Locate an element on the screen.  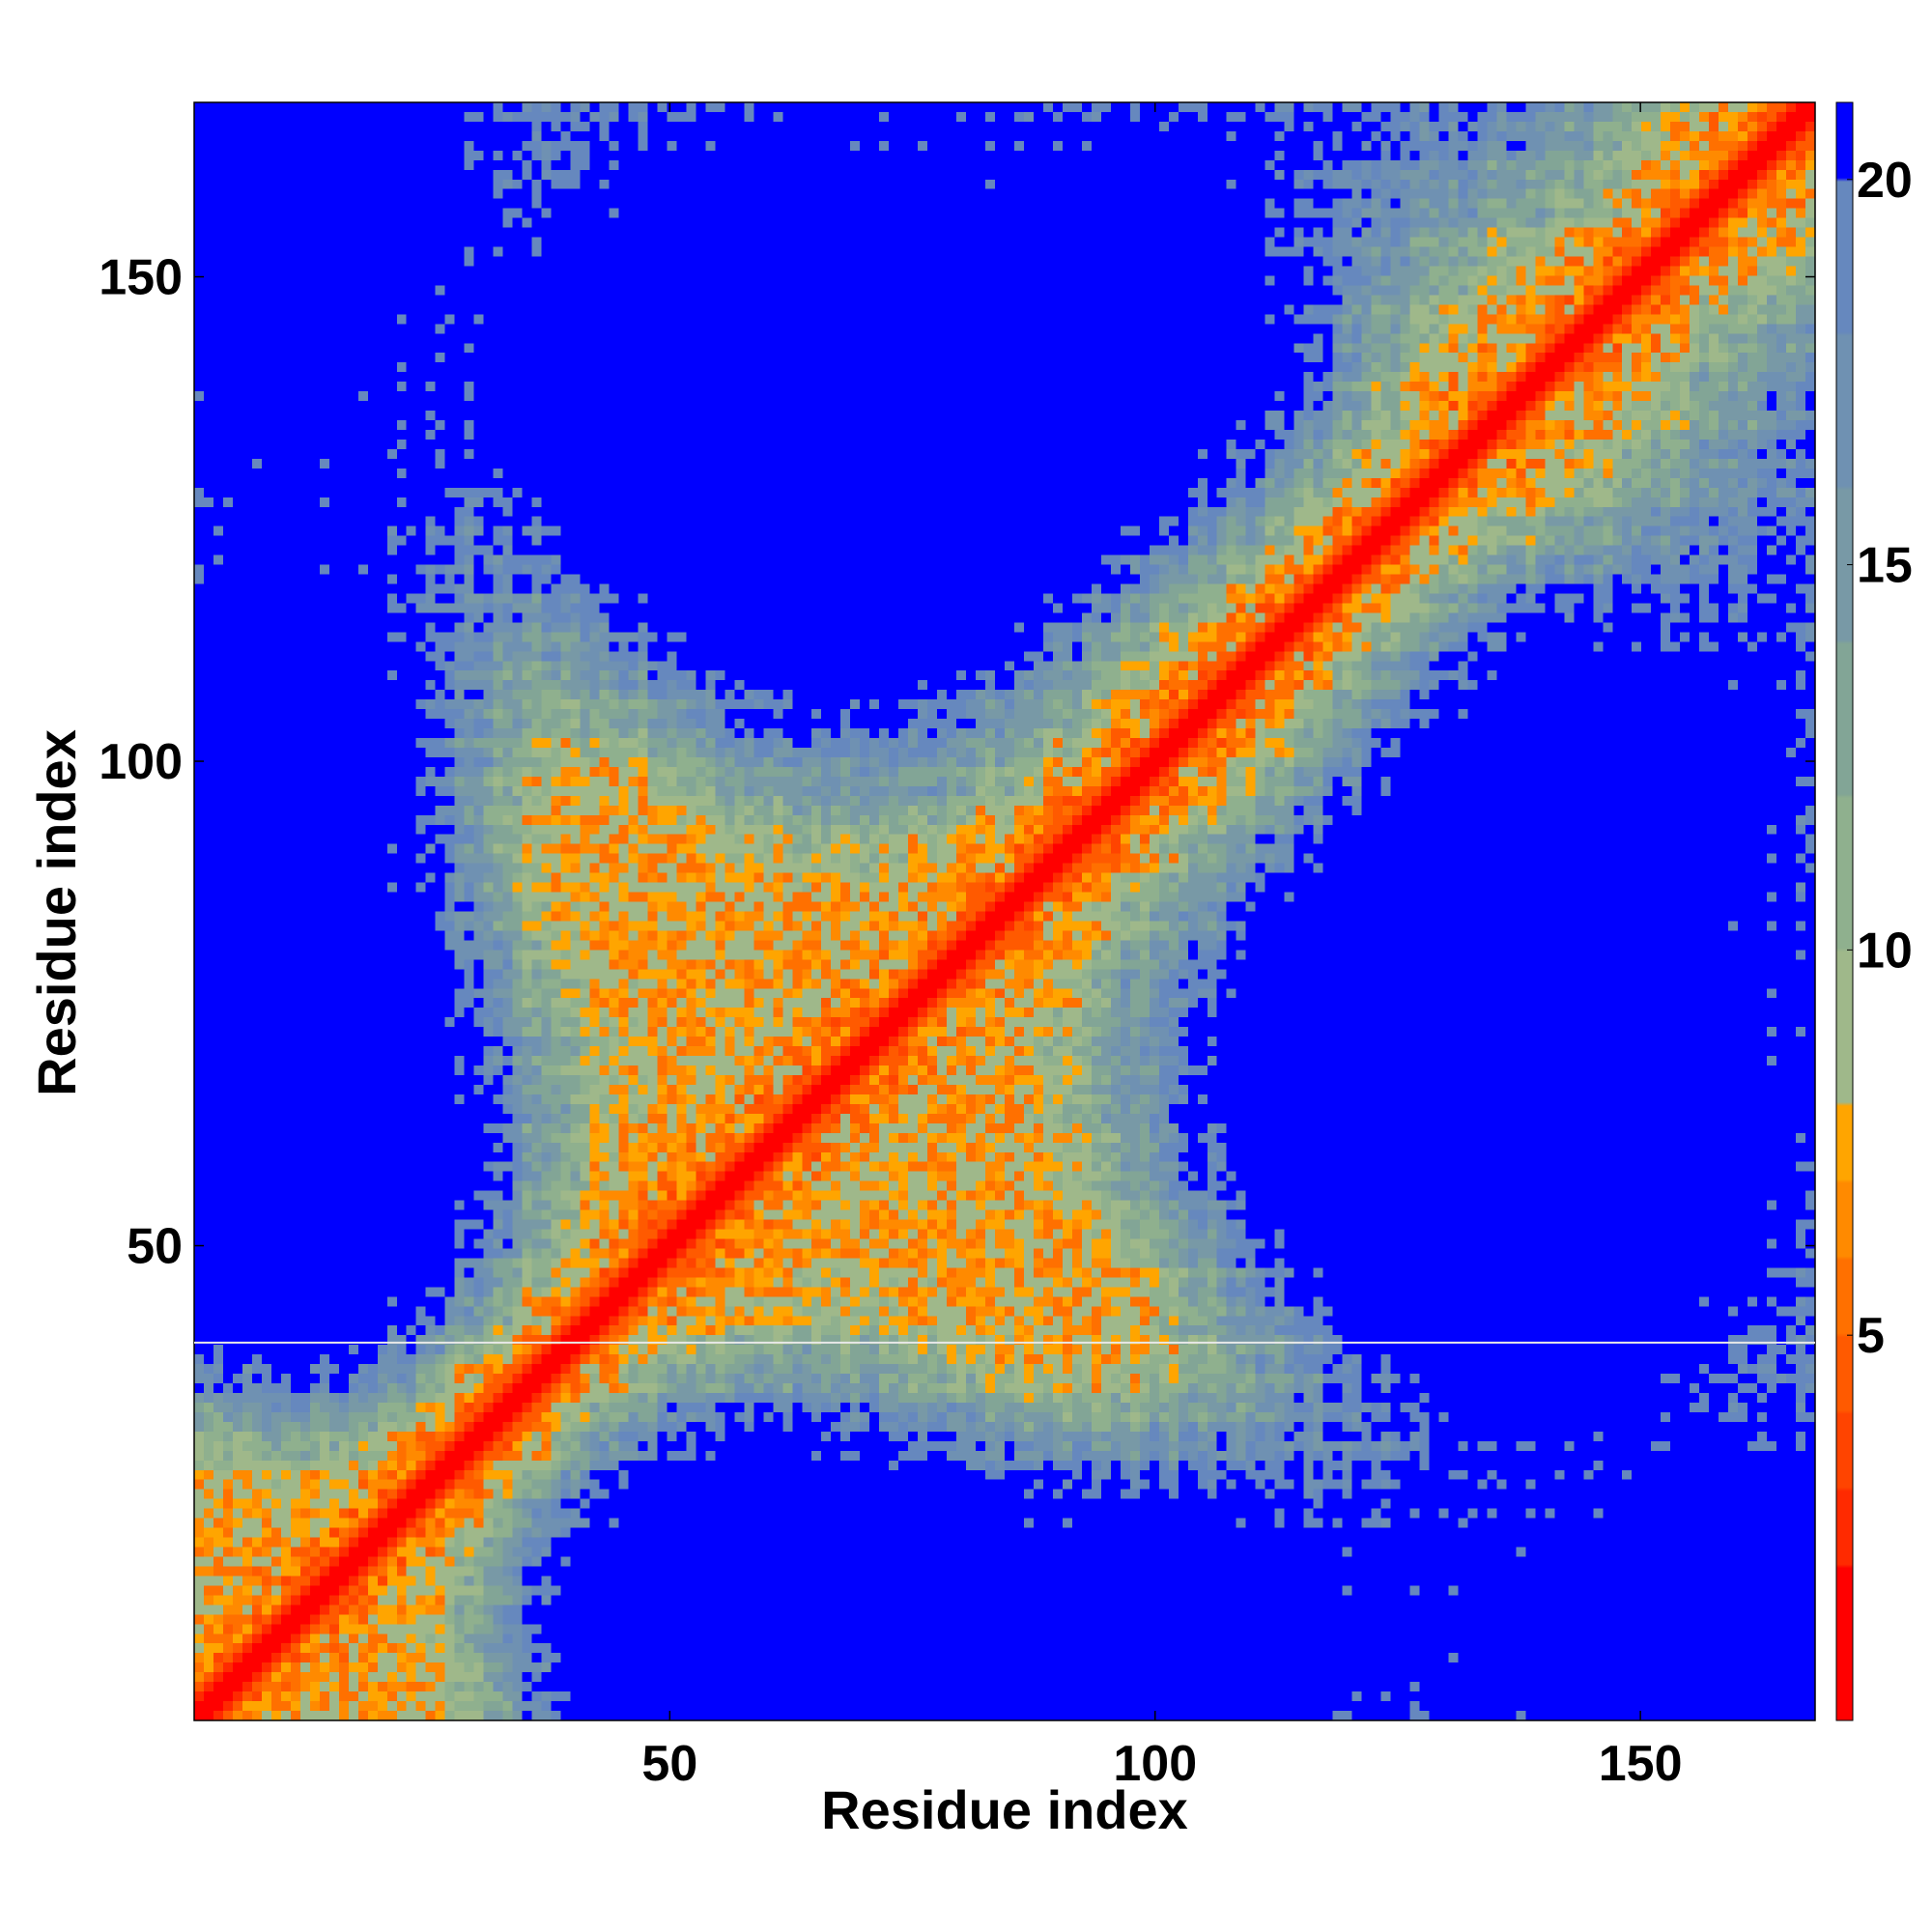
colorbar is located at coordinates (1844, 911).